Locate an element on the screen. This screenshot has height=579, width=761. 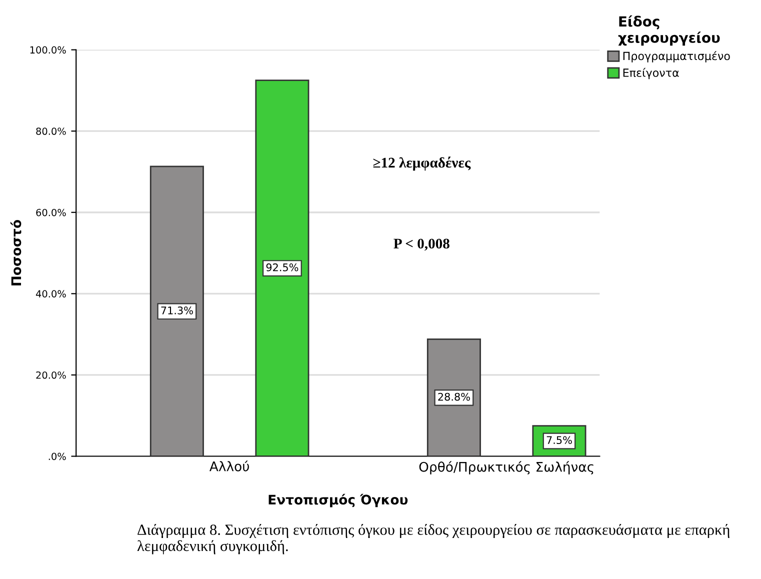
y-tick-label: 60.0% is located at coordinates (51, 212).